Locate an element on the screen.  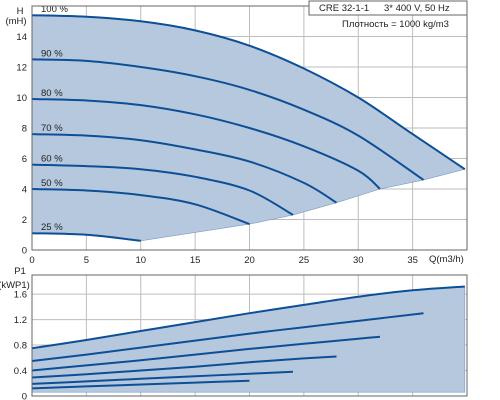
head-y-axis-unit: (mH) is located at coordinates (15, 21).